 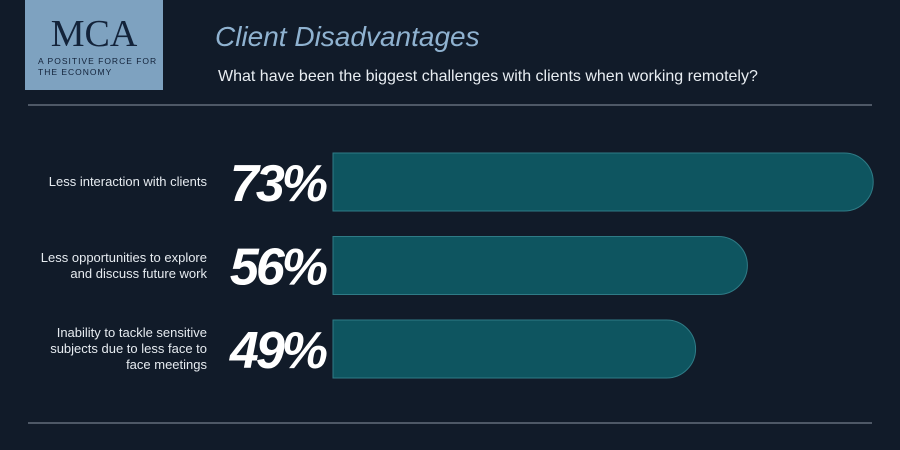 I want to click on value-label: 73%, so click(x=278, y=184).